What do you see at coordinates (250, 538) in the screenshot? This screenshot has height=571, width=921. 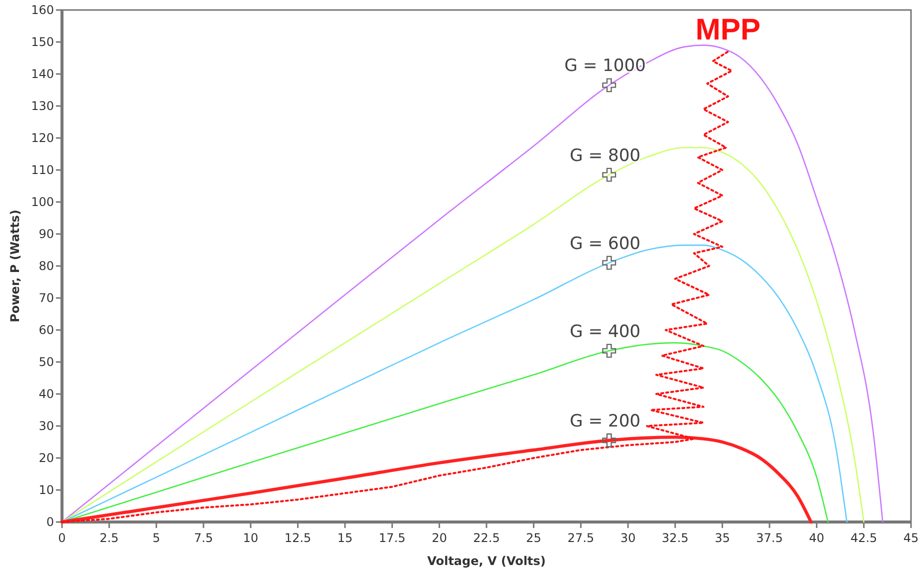 I see `x-tick-label: 10` at bounding box center [250, 538].